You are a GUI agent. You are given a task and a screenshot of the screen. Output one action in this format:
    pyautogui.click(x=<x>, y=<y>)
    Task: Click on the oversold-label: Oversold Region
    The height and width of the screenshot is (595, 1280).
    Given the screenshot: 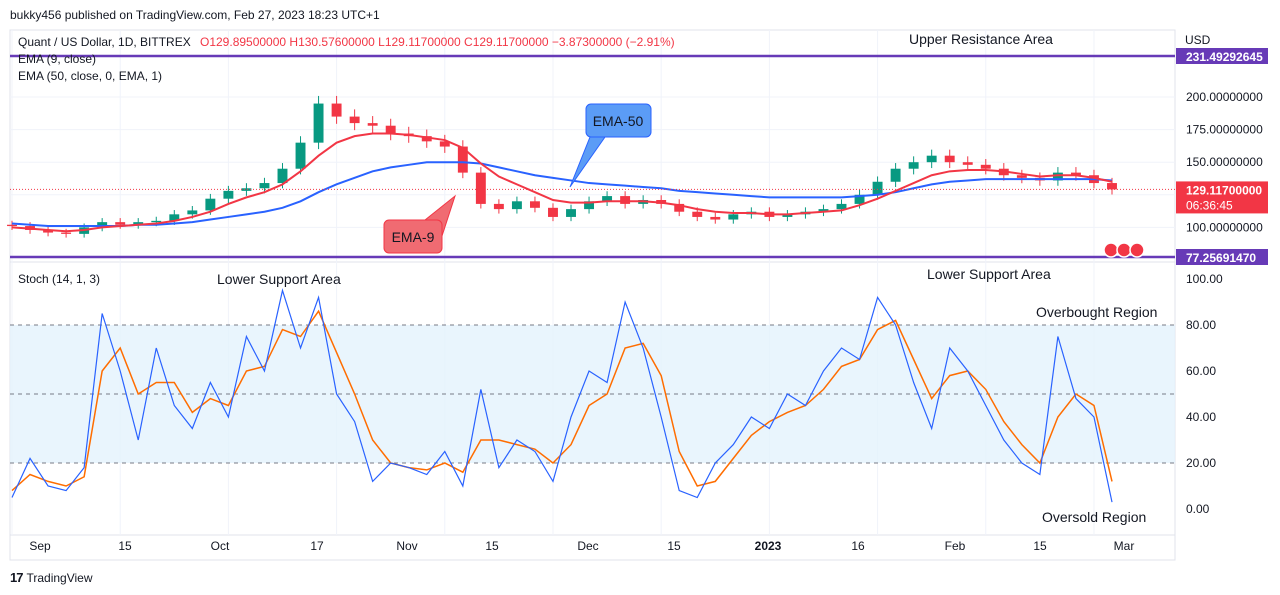 What is the action you would take?
    pyautogui.click(x=1094, y=517)
    